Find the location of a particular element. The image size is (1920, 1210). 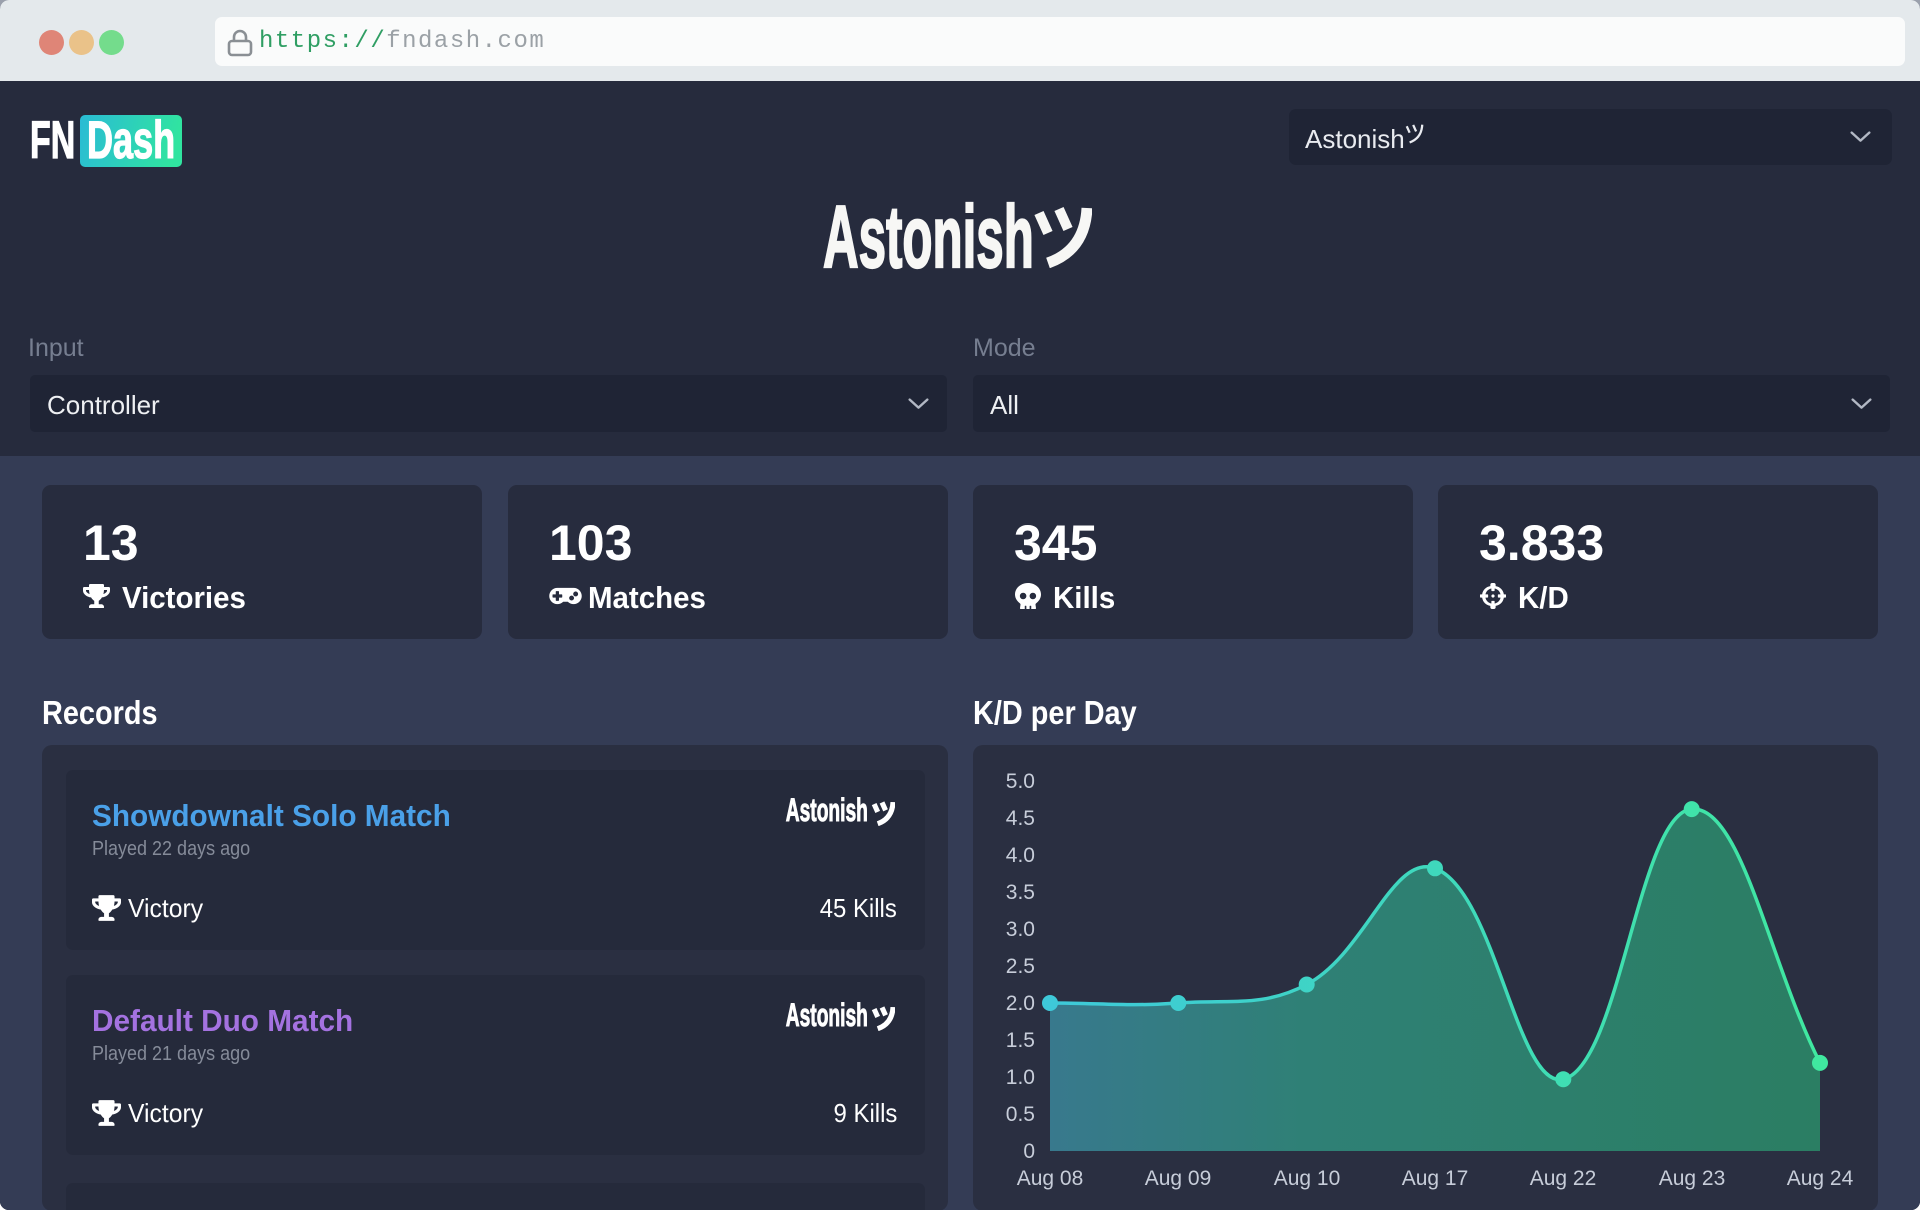

svg-text: Aug 23 is located at coordinates (1692, 1178).